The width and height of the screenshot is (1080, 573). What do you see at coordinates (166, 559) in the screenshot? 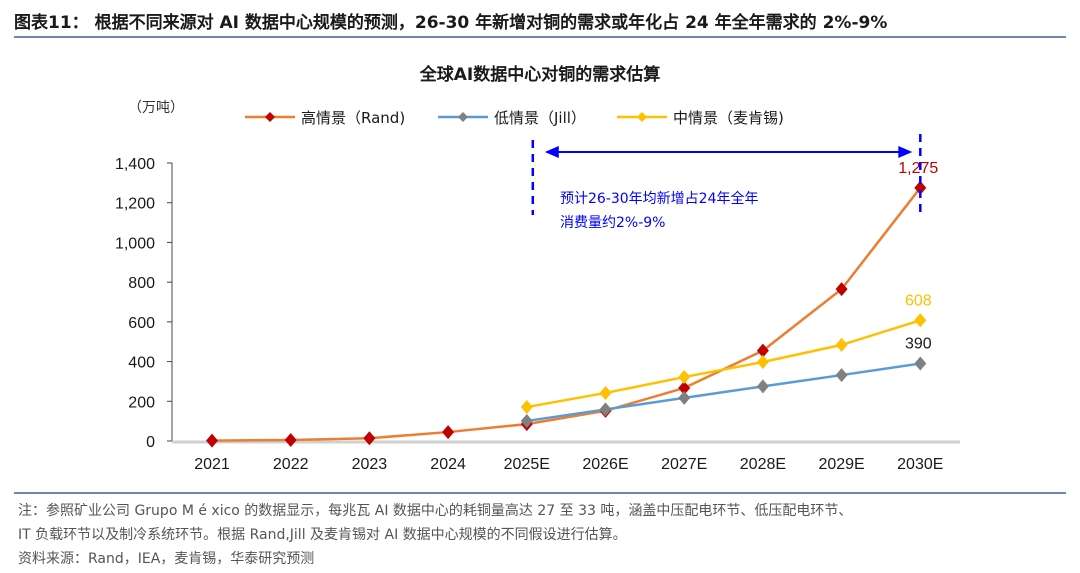
I see `source-line: 资料来源：Rand，IEA，麦肯锡，华泰研究预测` at bounding box center [166, 559].